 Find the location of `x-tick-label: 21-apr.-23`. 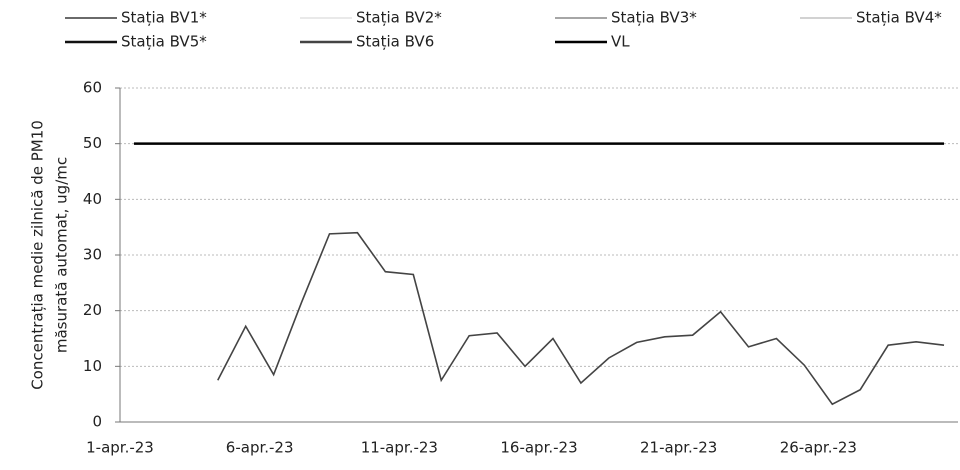

x-tick-label: 21-apr.-23 is located at coordinates (678, 448).